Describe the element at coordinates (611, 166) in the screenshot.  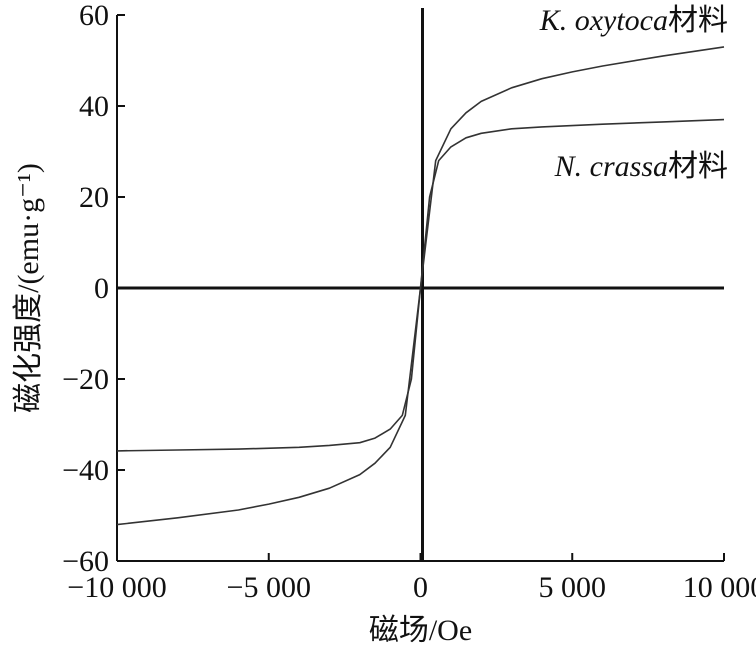
I see `series-label-n-crassa-italic: N. crassa` at that location.